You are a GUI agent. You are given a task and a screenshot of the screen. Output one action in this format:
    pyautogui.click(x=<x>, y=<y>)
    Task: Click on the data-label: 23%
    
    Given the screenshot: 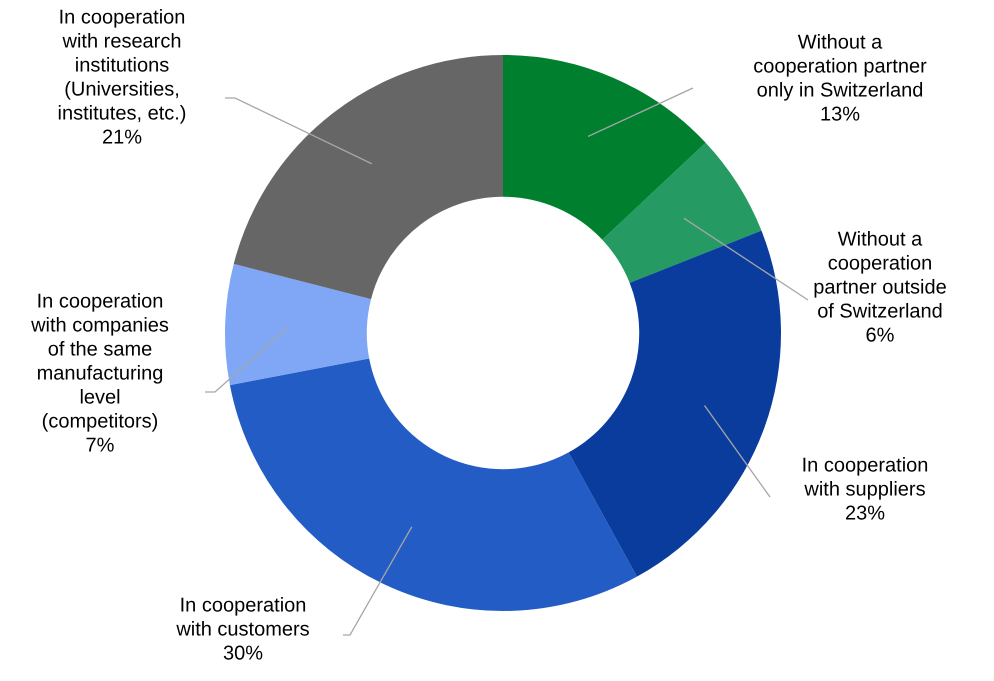 What is the action you would take?
    pyautogui.click(x=865, y=513)
    